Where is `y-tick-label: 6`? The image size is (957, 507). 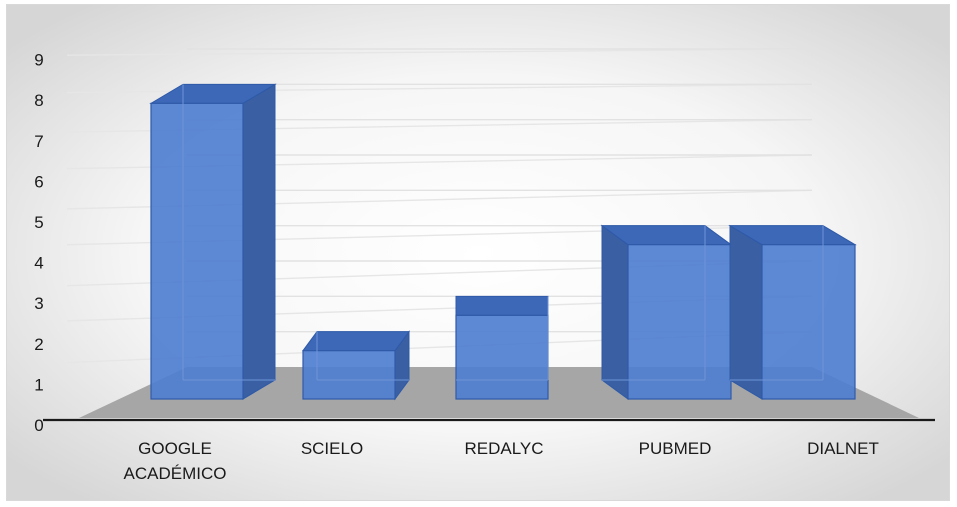
y-tick-label: 6 is located at coordinates (38, 181).